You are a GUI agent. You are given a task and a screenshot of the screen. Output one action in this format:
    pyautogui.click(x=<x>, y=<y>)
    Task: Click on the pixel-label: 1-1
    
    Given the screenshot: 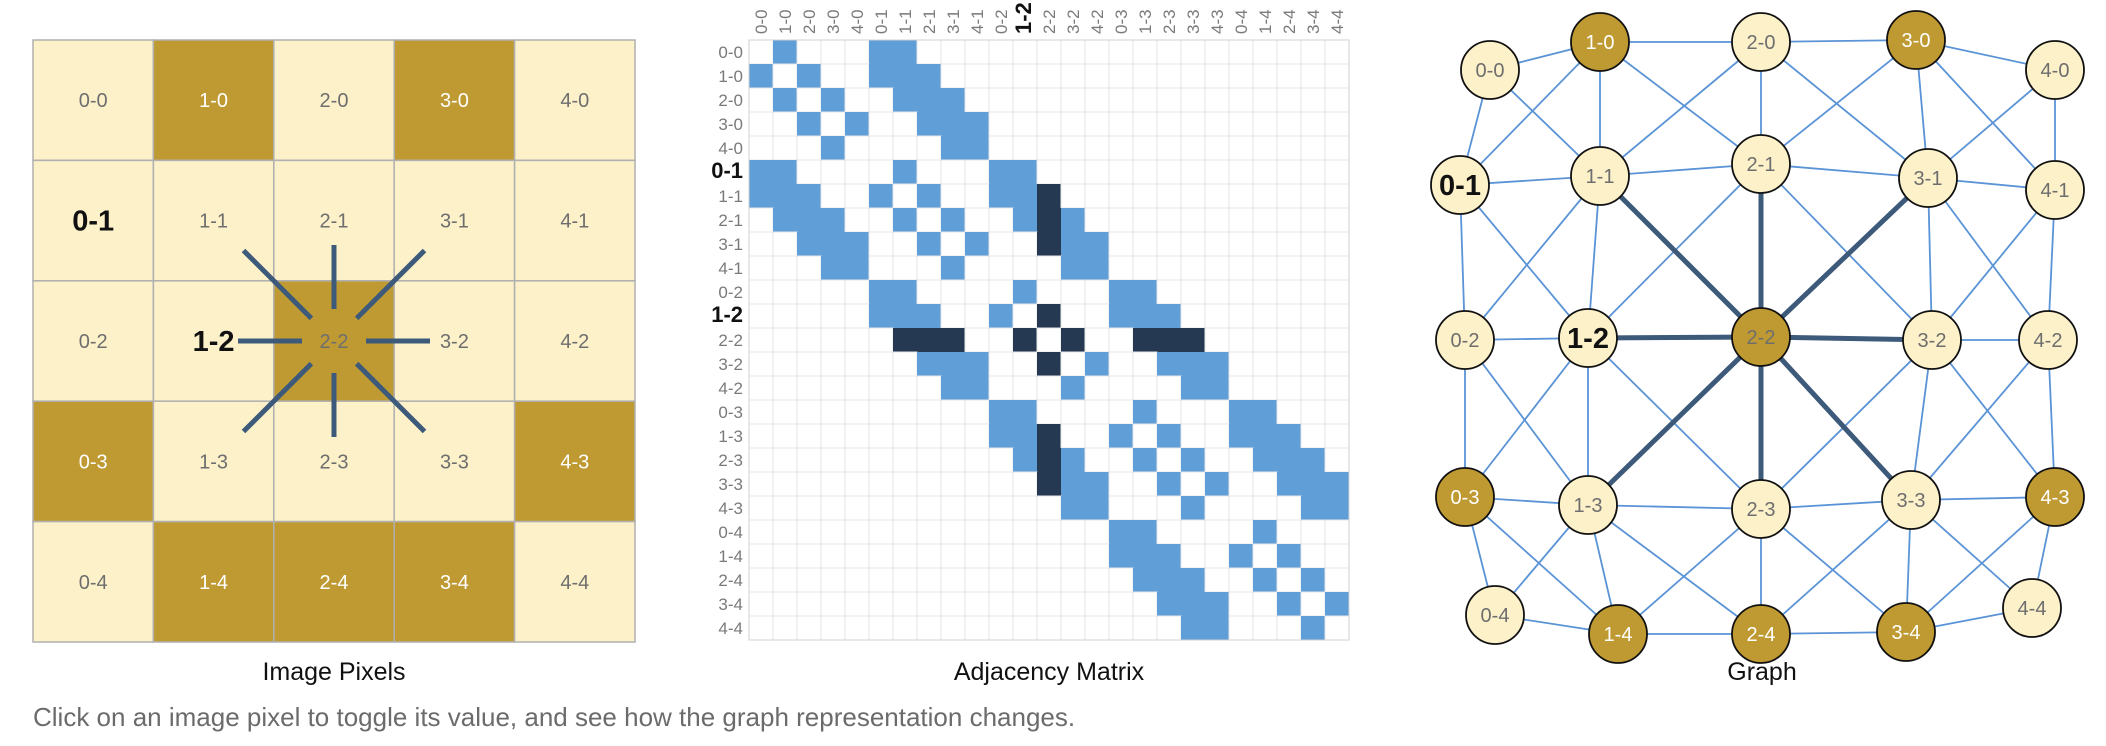 What is the action you would take?
    pyautogui.click(x=213, y=222)
    